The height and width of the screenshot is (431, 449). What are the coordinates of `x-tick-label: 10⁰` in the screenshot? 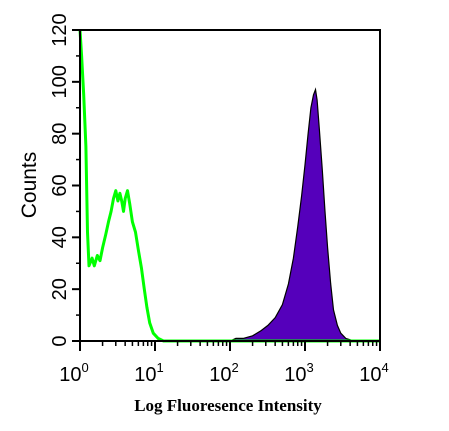 It's located at (73, 373).